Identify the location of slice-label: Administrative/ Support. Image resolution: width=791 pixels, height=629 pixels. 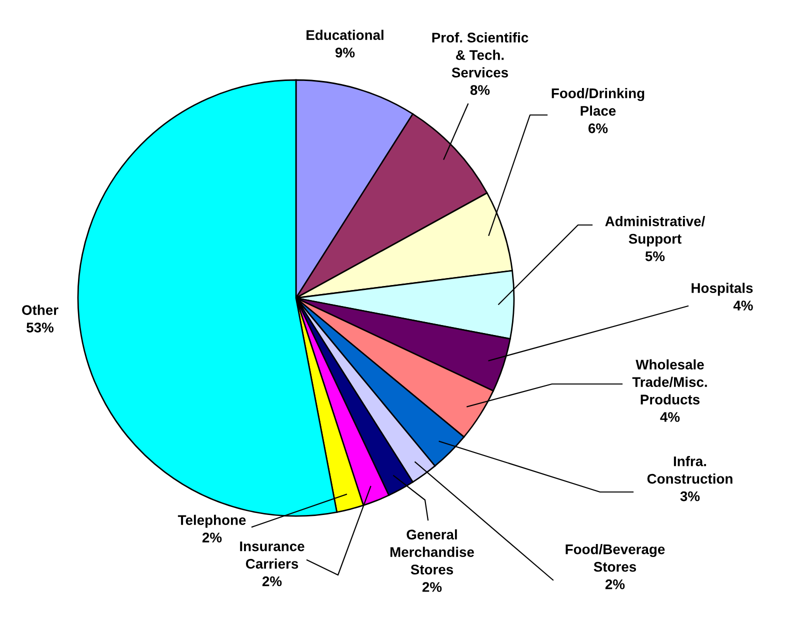
(655, 231).